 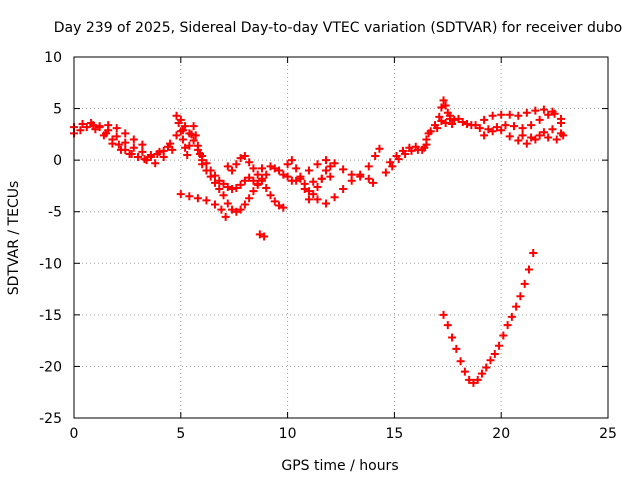 What do you see at coordinates (57, 110) in the screenshot?
I see `y-tick-label: 5` at bounding box center [57, 110].